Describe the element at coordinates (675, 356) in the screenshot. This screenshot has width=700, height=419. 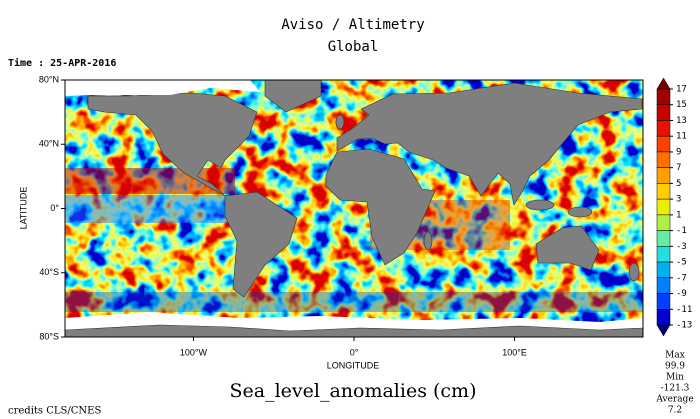
I see `stat-label: Max` at that location.